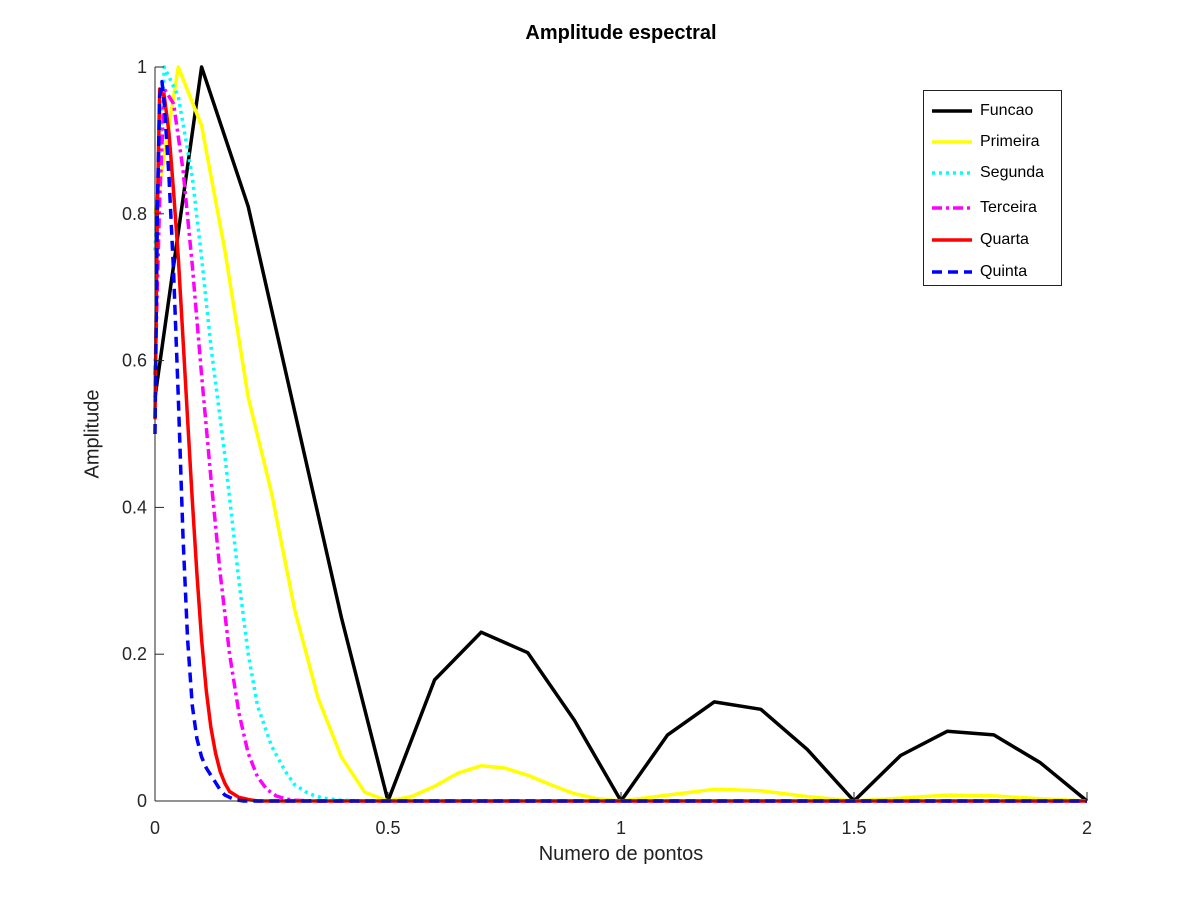  I want to click on legend-item-quinta: Quinta, so click(995, 272).